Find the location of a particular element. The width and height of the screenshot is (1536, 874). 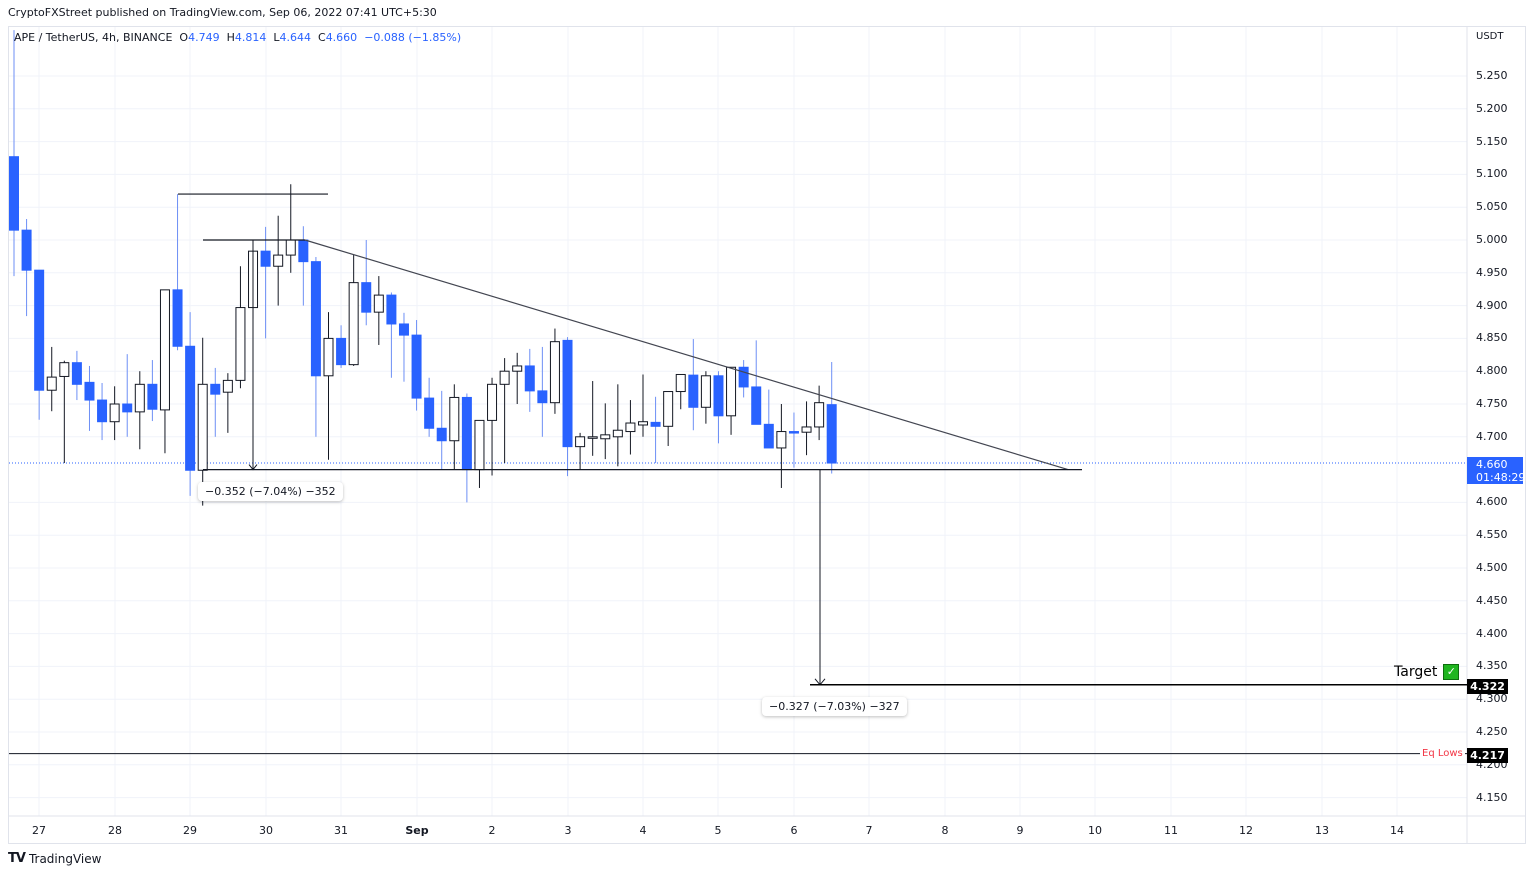

target-annotation: Target ✓ is located at coordinates (1427, 672).